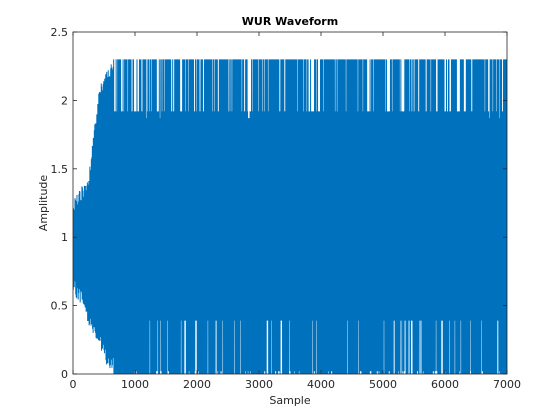 This screenshot has width=560, height=420. I want to click on y-tick-label: 1, so click(64, 237).